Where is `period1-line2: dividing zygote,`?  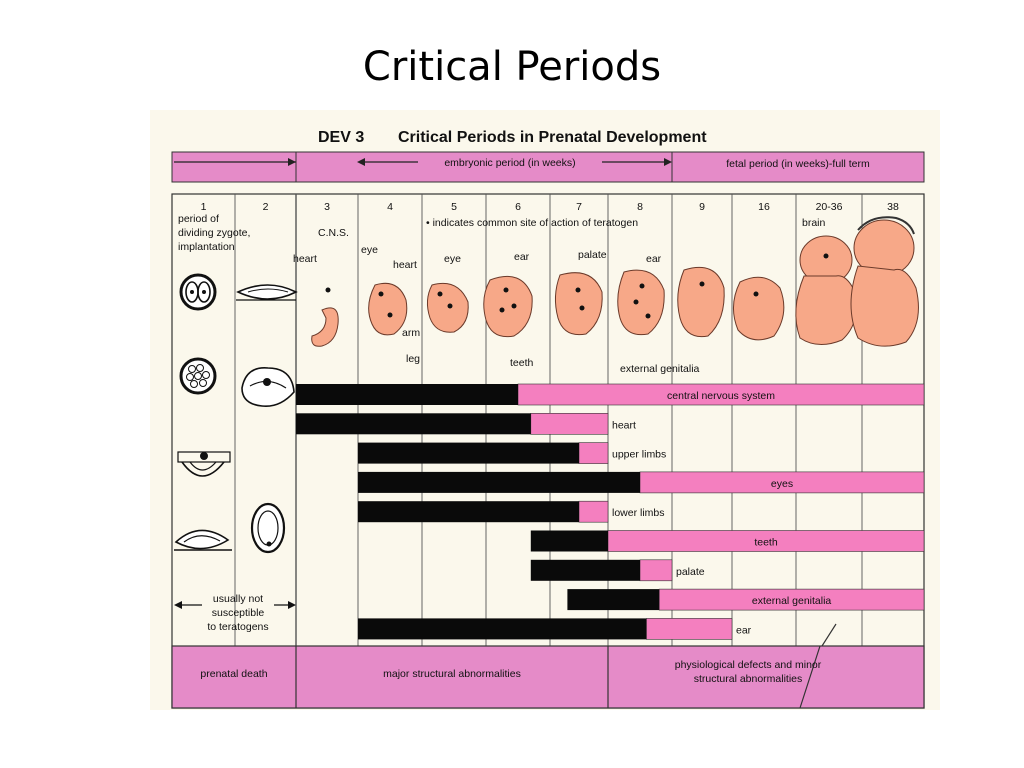
period1-line2: dividing zygote, is located at coordinates (214, 233).